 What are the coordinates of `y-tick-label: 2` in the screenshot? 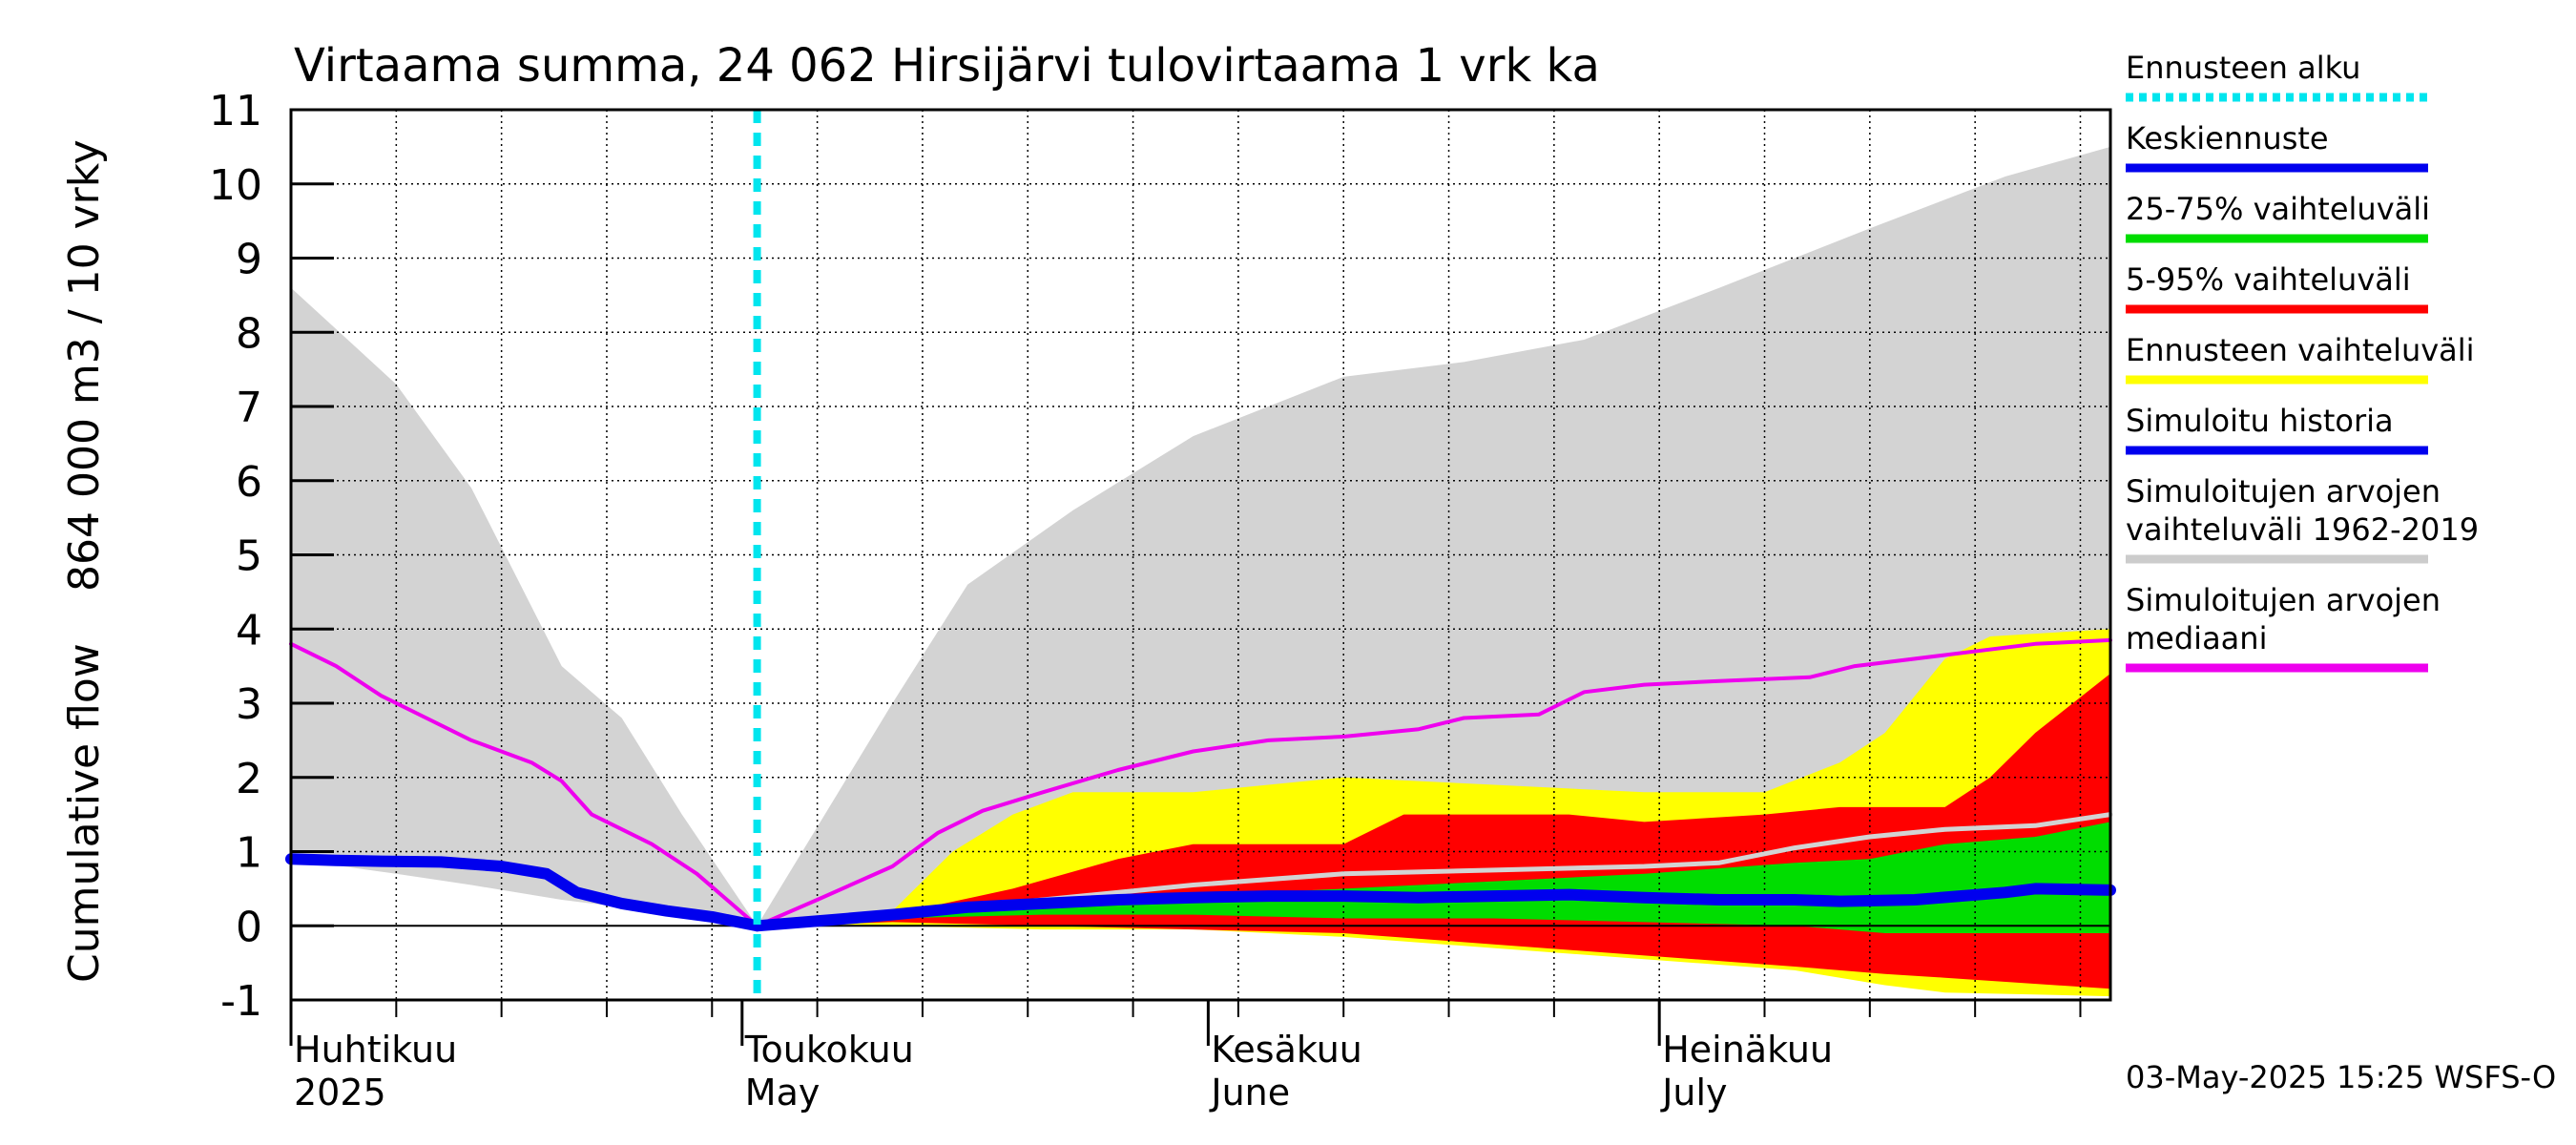 It's located at (249, 779).